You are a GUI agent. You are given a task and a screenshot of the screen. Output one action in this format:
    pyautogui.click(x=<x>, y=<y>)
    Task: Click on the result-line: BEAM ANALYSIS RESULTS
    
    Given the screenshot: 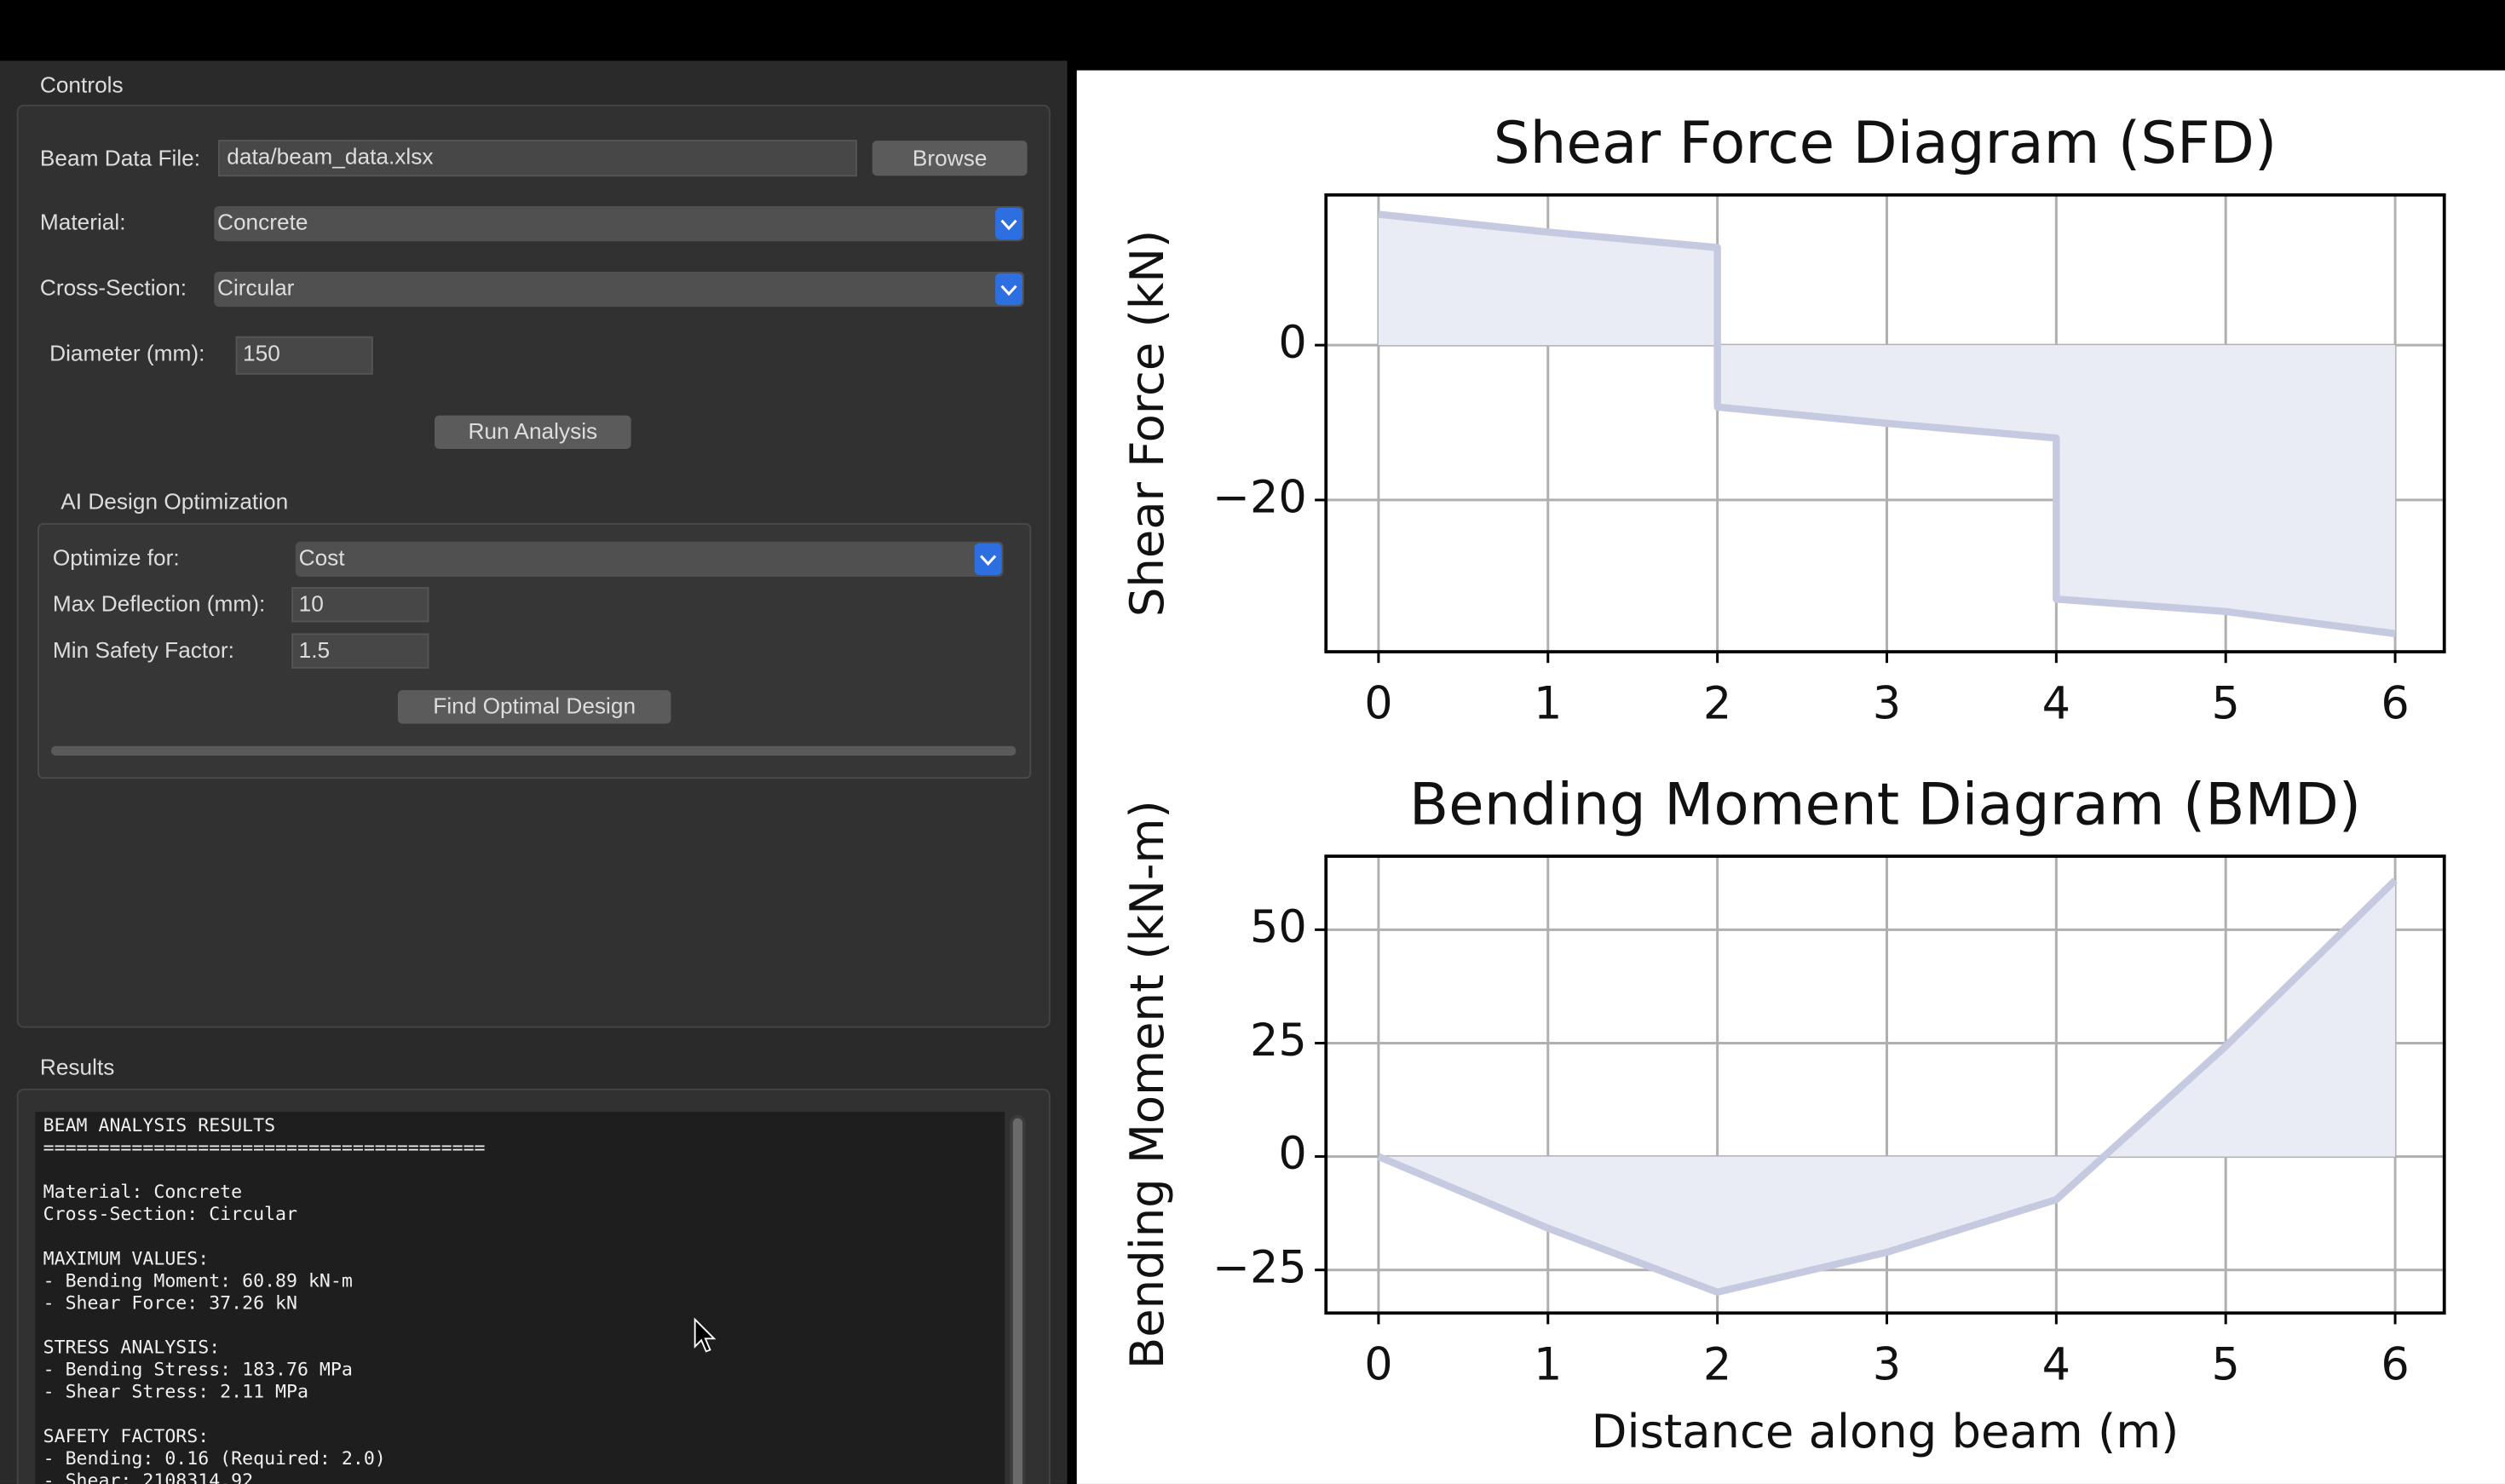 What is the action you would take?
    pyautogui.click(x=159, y=1125)
    